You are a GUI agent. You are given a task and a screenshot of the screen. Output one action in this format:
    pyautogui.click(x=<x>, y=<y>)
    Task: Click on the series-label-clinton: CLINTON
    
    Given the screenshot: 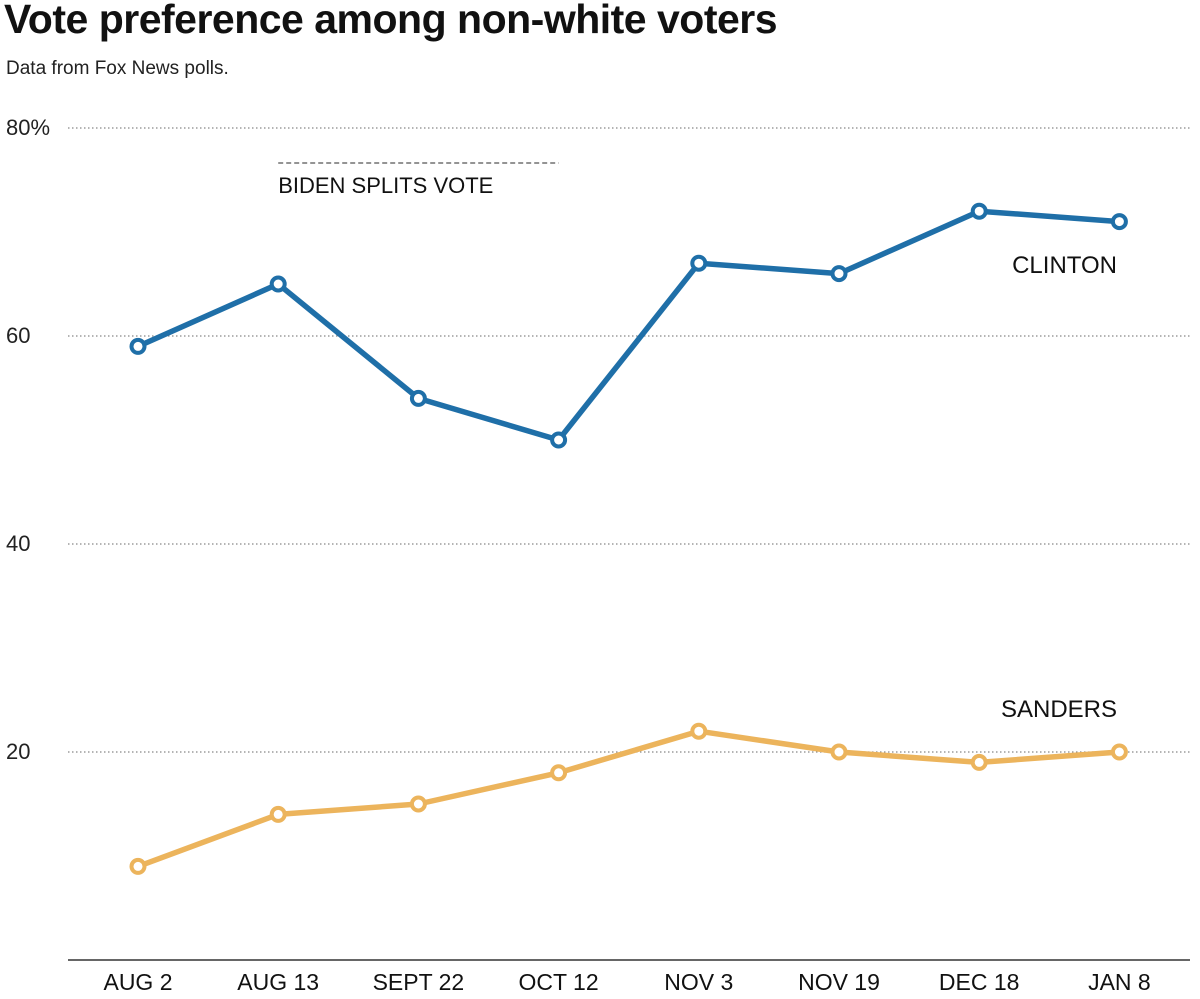 What is the action you would take?
    pyautogui.click(x=1064, y=265)
    